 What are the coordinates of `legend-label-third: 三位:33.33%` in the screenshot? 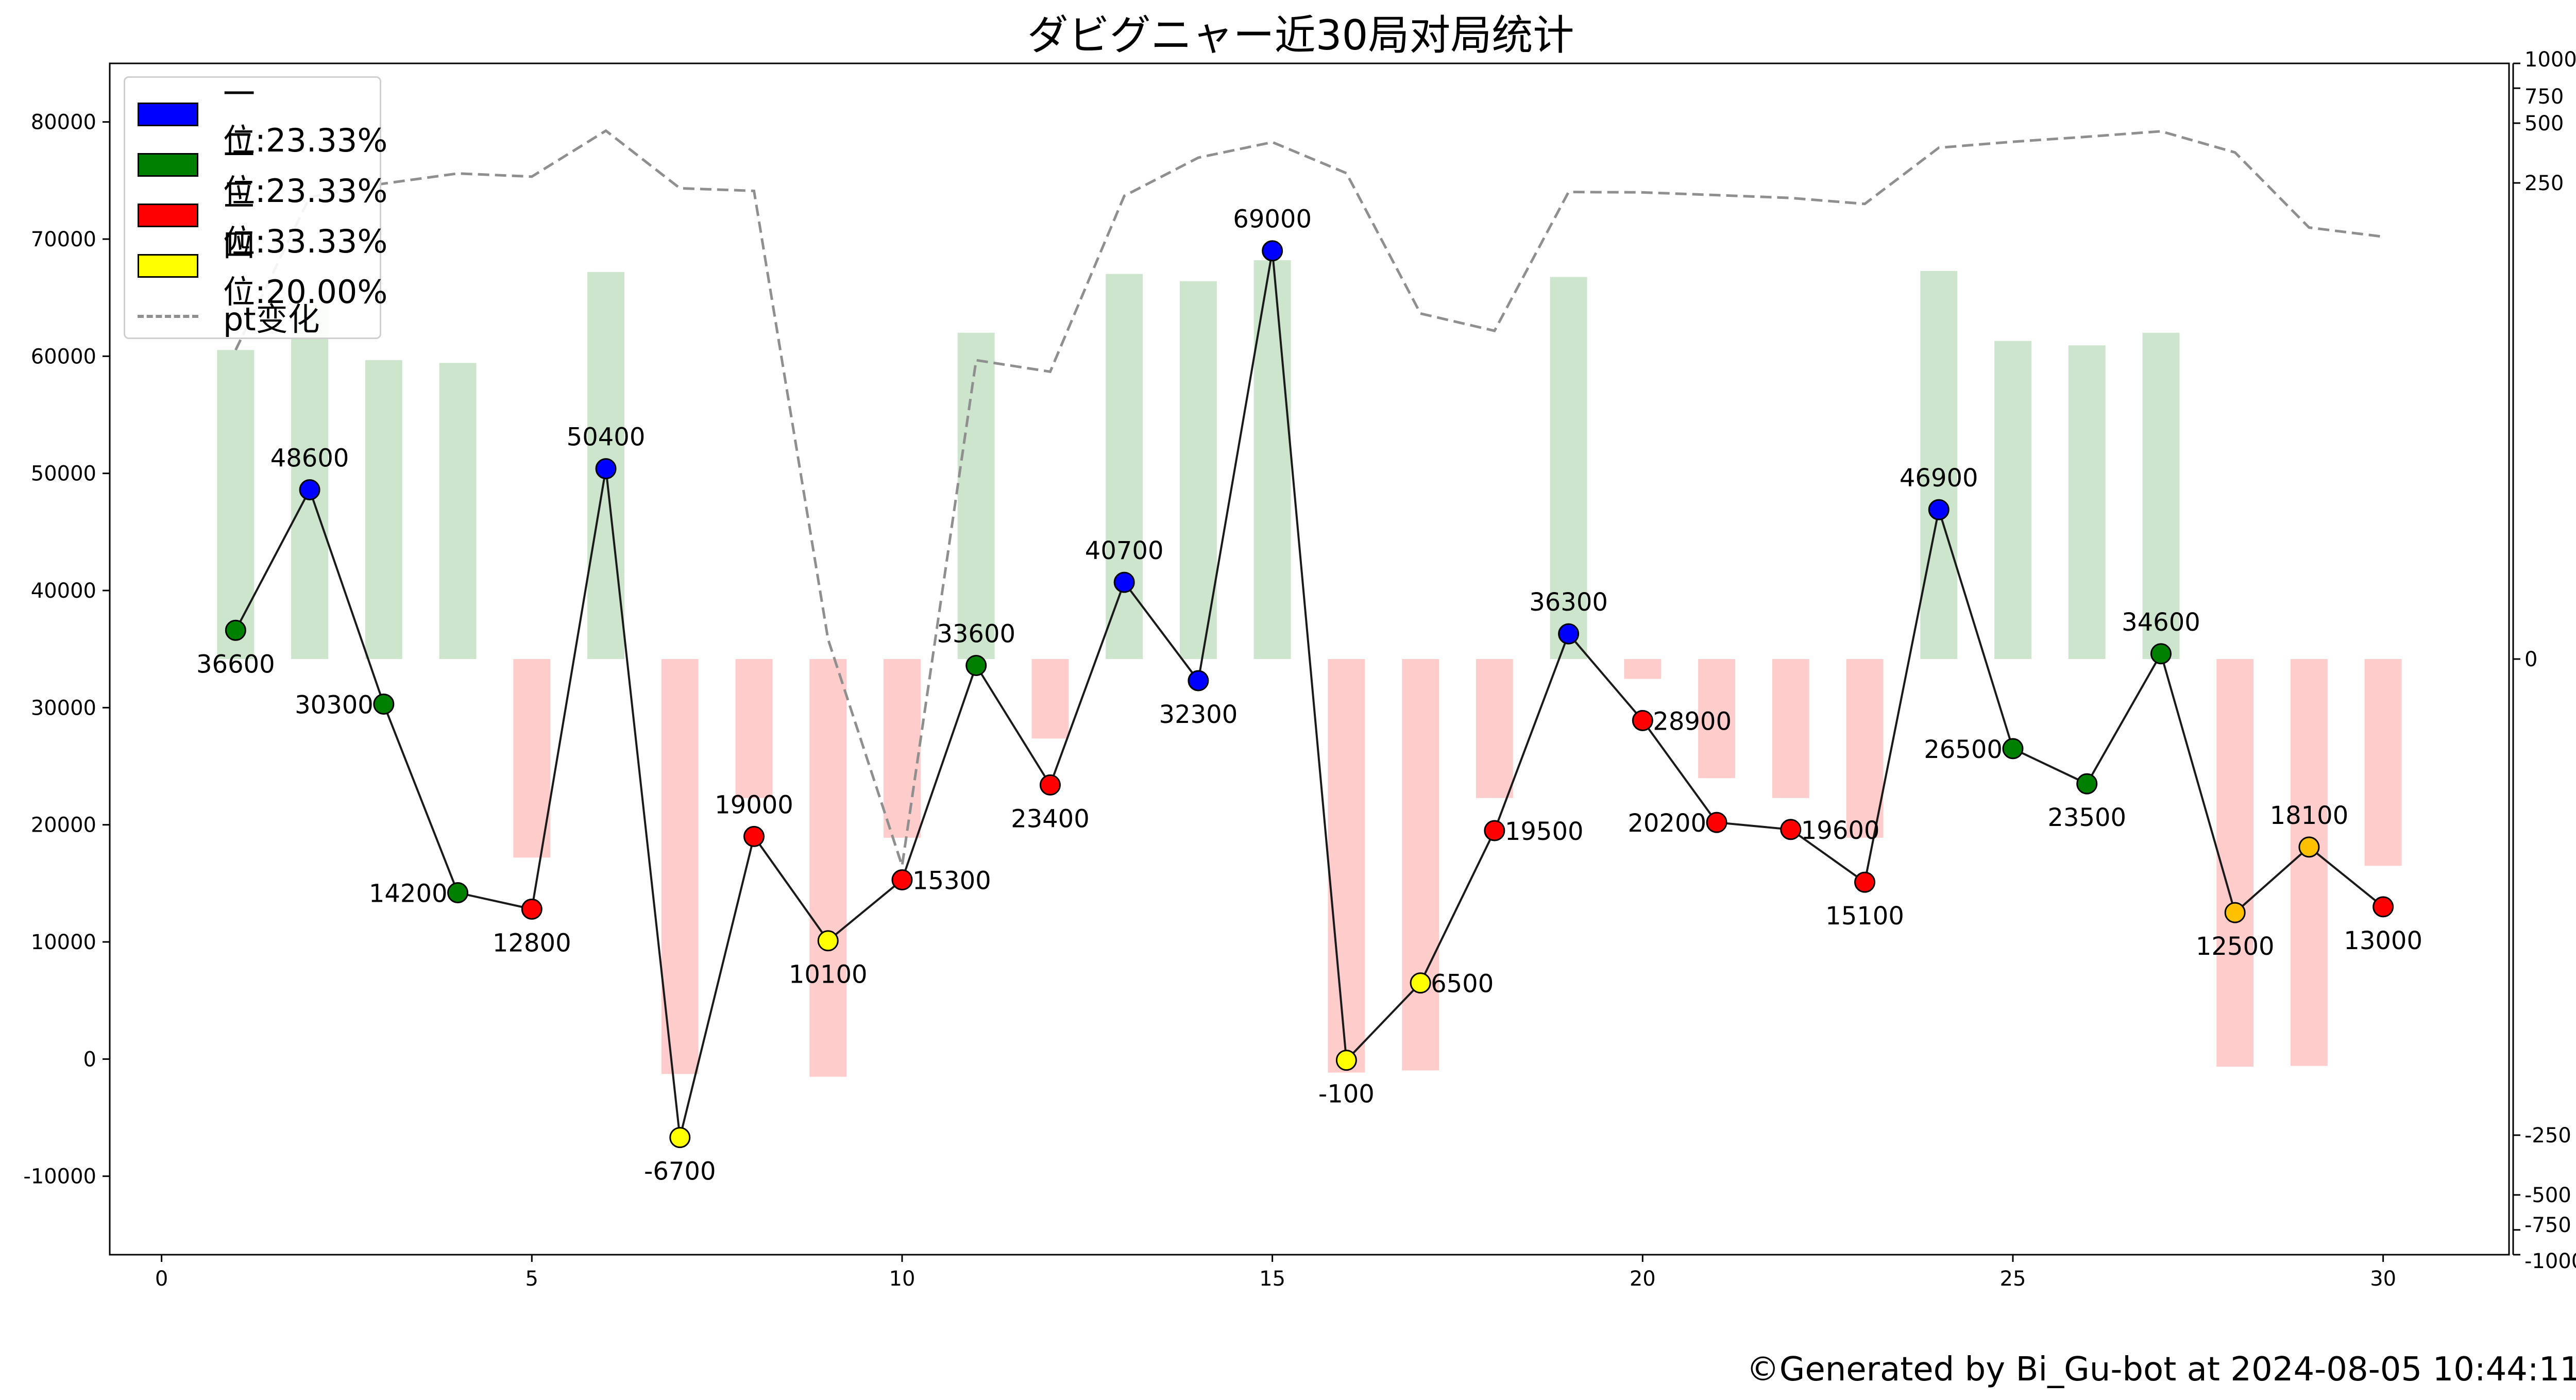 It's located at (305, 218).